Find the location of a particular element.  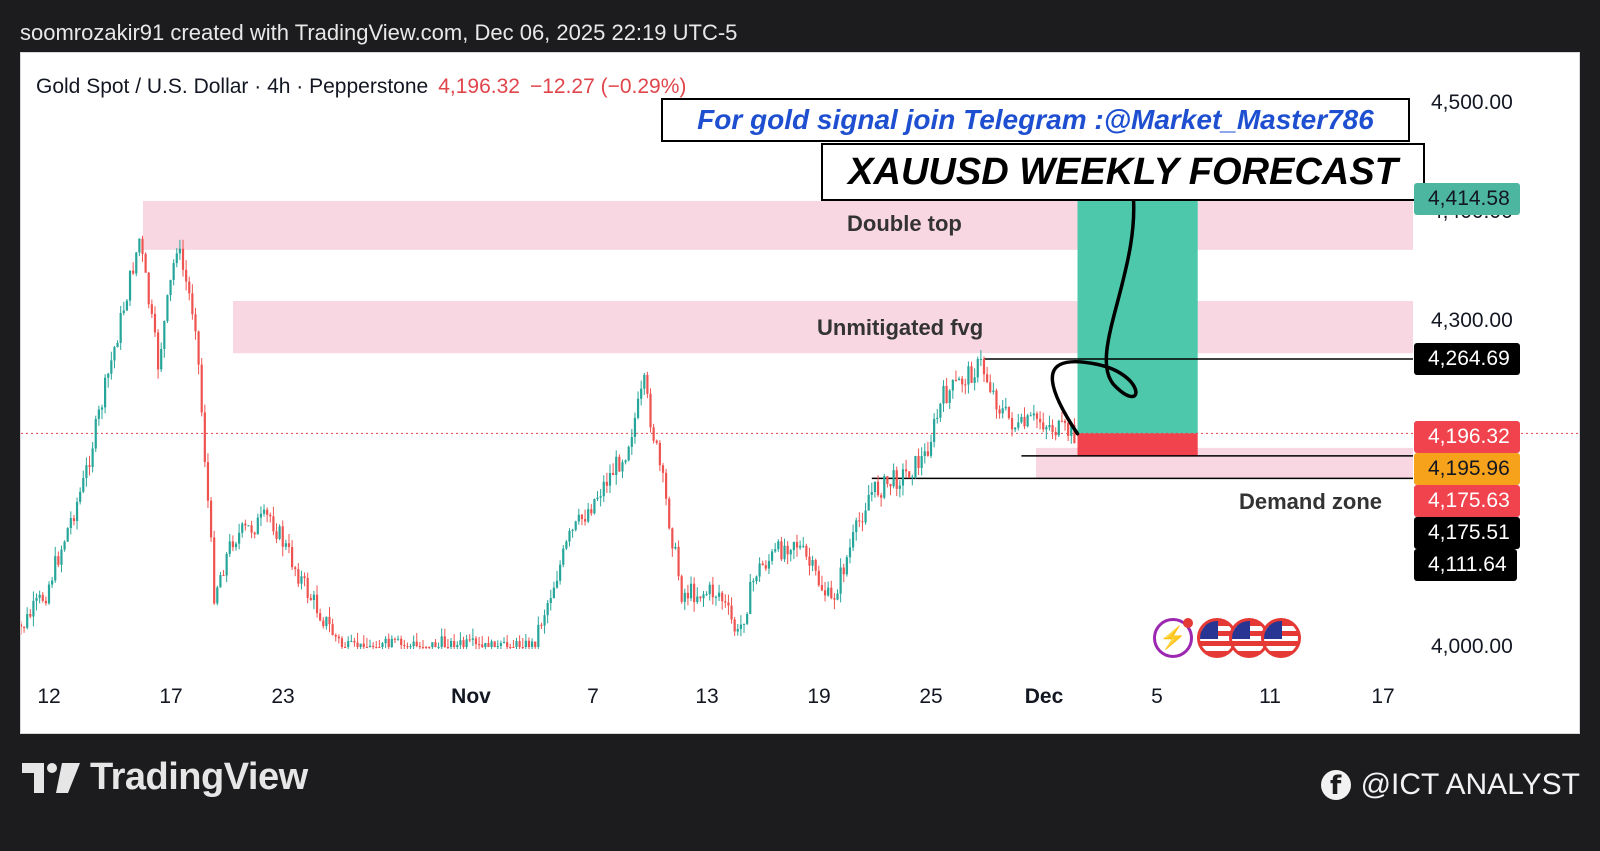

time-axis-label: 19 is located at coordinates (819, 696).